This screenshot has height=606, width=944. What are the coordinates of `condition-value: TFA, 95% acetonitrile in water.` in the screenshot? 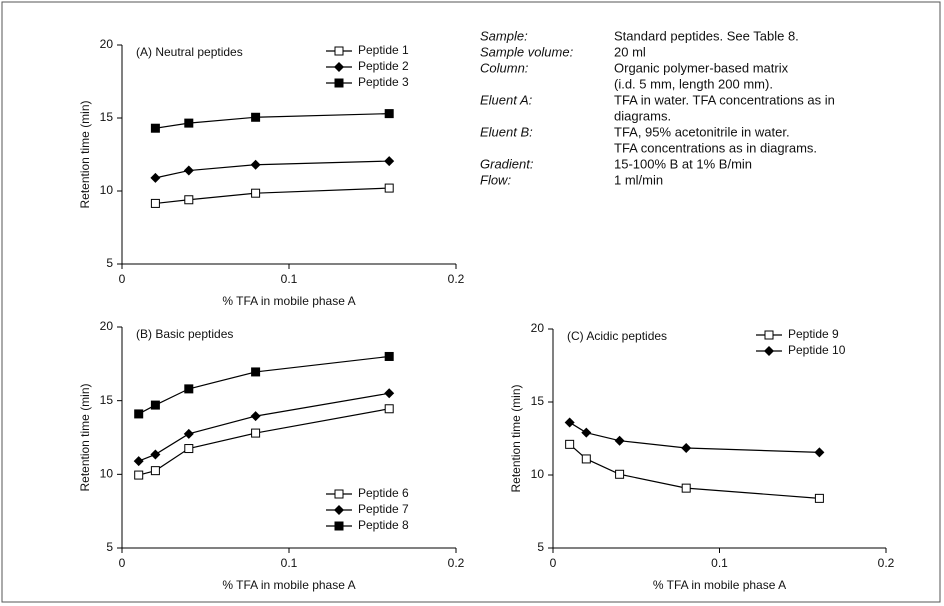 It's located at (702, 131).